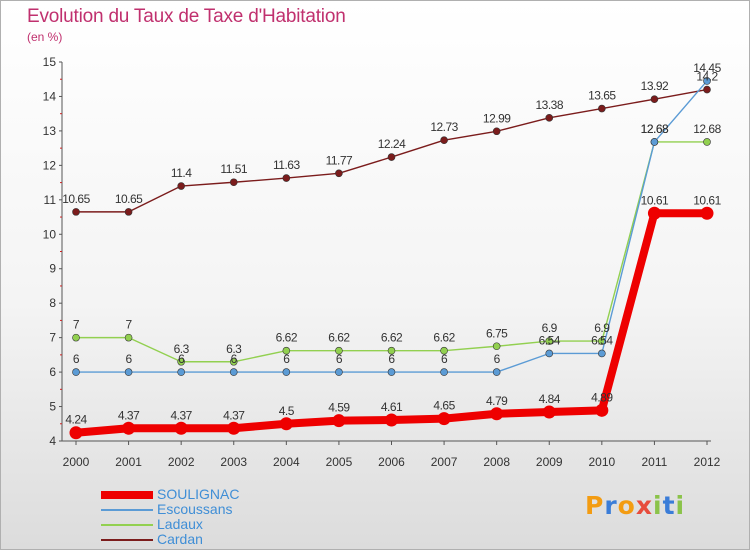  I want to click on data-label: 7, so click(76, 325).